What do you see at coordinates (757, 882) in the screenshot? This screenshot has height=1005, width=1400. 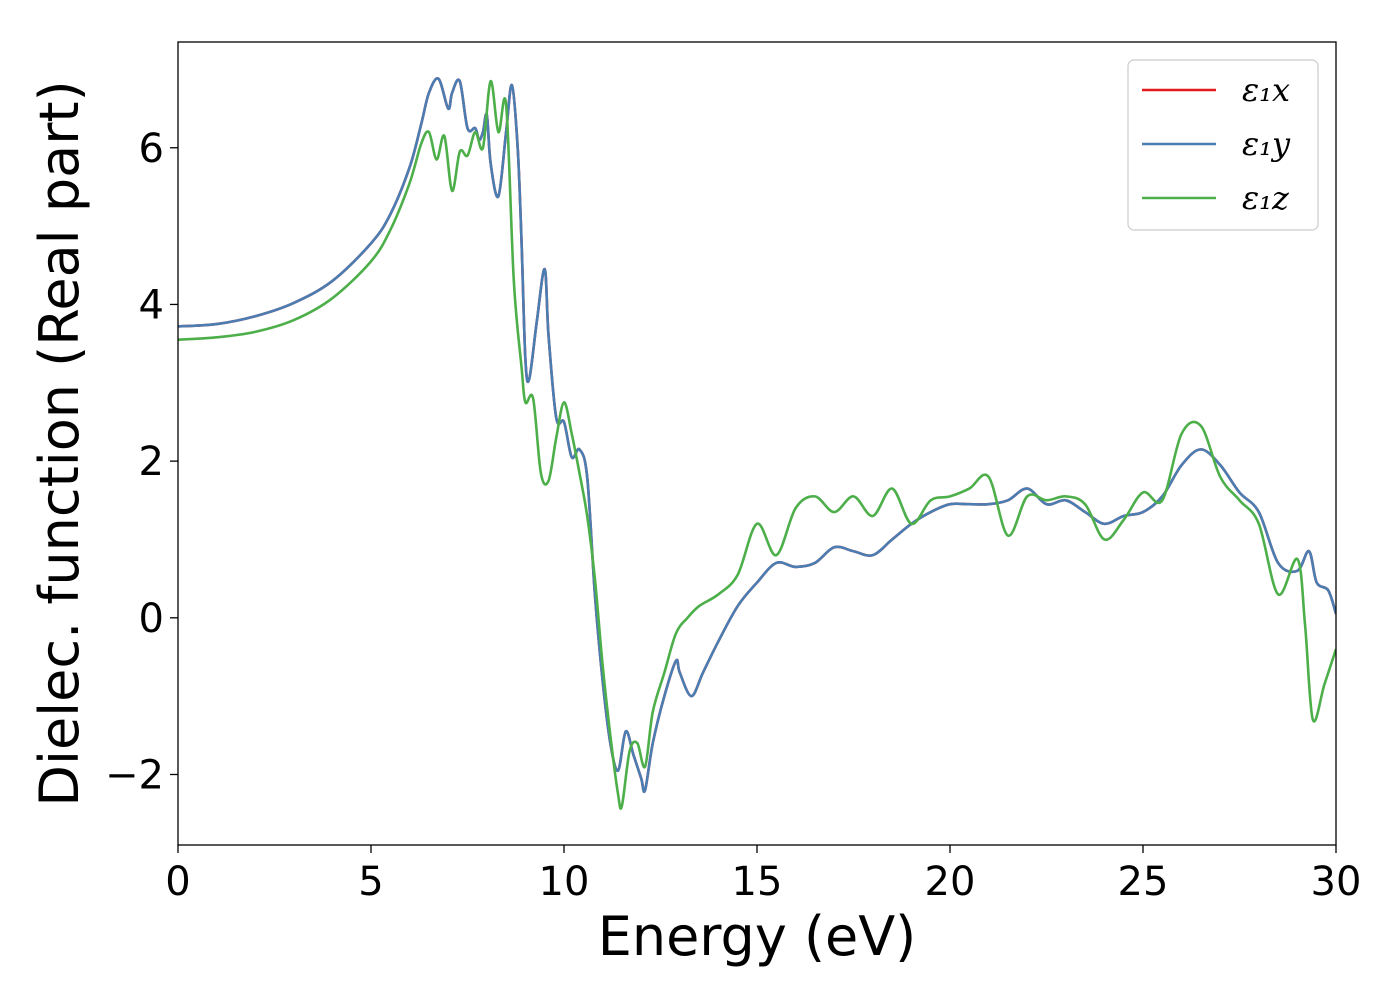 I see `x-tick-label: 15` at bounding box center [757, 882].